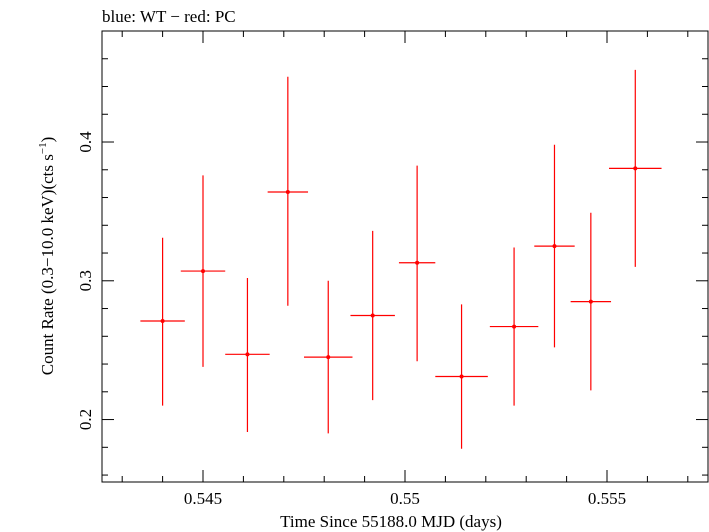  What do you see at coordinates (47, 264) in the screenshot?
I see `y-axis-label-main: Count Rate (0.3−10.0 keV)(cts s` at bounding box center [47, 264].